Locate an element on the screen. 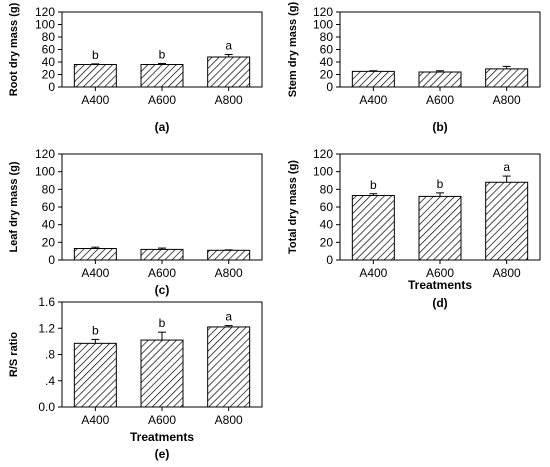 This screenshot has width=550, height=467. y-tick-label: 0.0 is located at coordinates (46, 407).